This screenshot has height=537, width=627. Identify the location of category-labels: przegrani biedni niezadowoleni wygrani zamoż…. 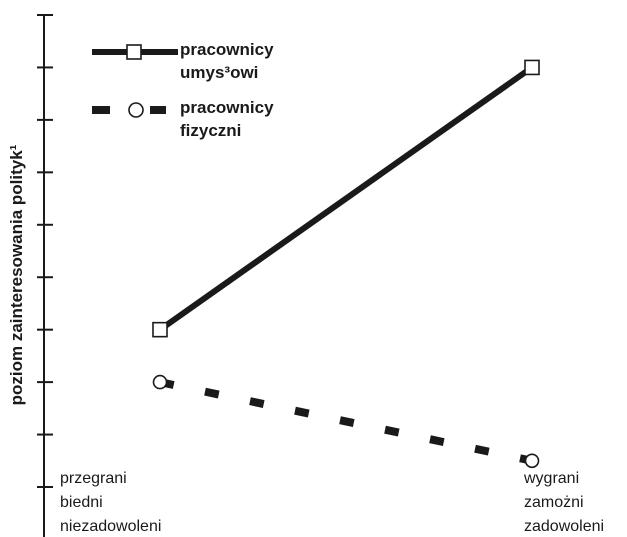
(332, 502).